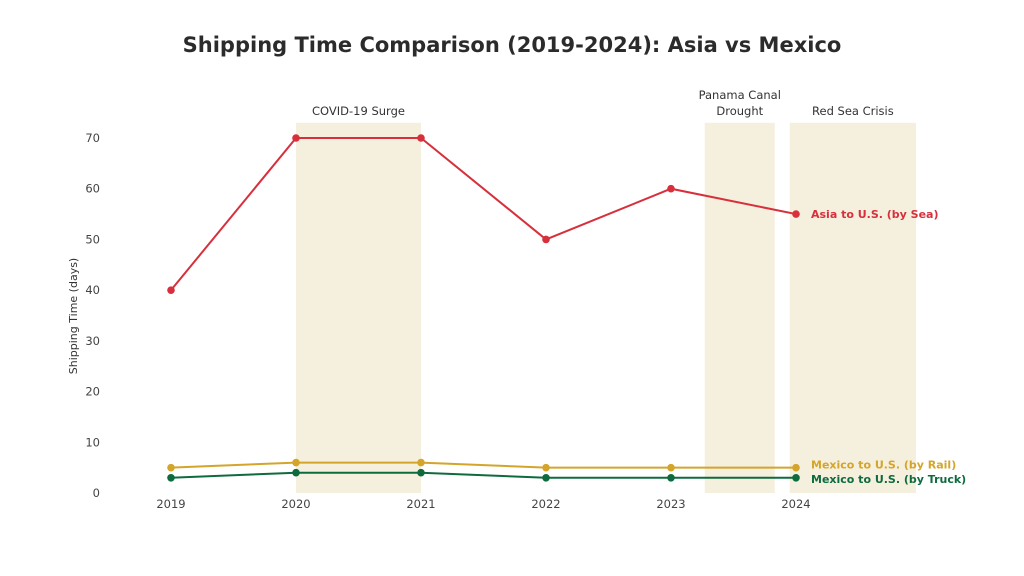  I want to click on y-tick-label: 20, so click(92, 392).